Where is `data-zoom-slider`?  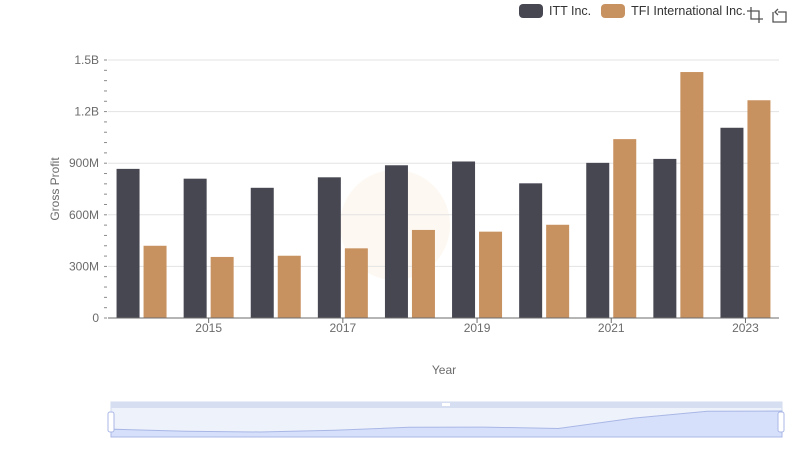
data-zoom-slider is located at coordinates (446, 419).